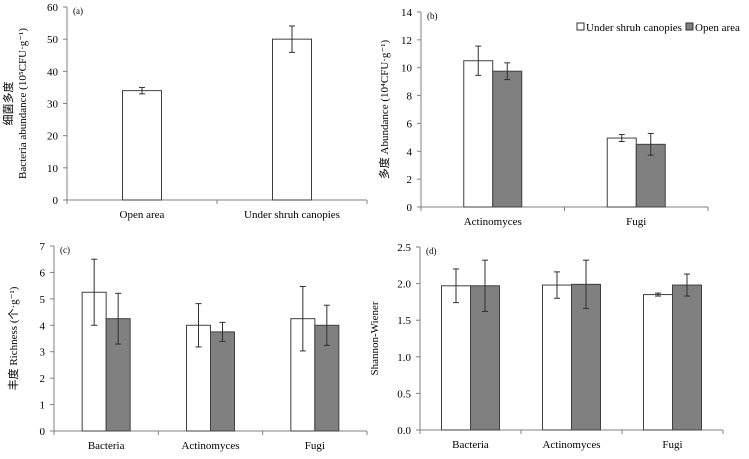 The width and height of the screenshot is (749, 459). Describe the element at coordinates (78, 11) in the screenshot. I see `panel-label: (a)` at that location.